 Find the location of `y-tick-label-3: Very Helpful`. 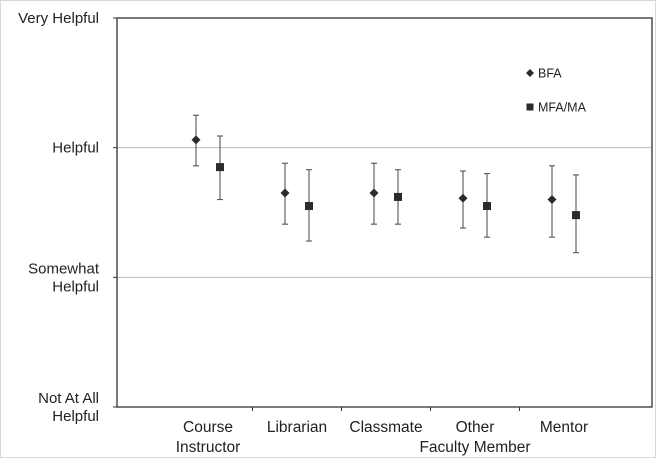

y-tick-label-3: Very Helpful is located at coordinates (58, 18).